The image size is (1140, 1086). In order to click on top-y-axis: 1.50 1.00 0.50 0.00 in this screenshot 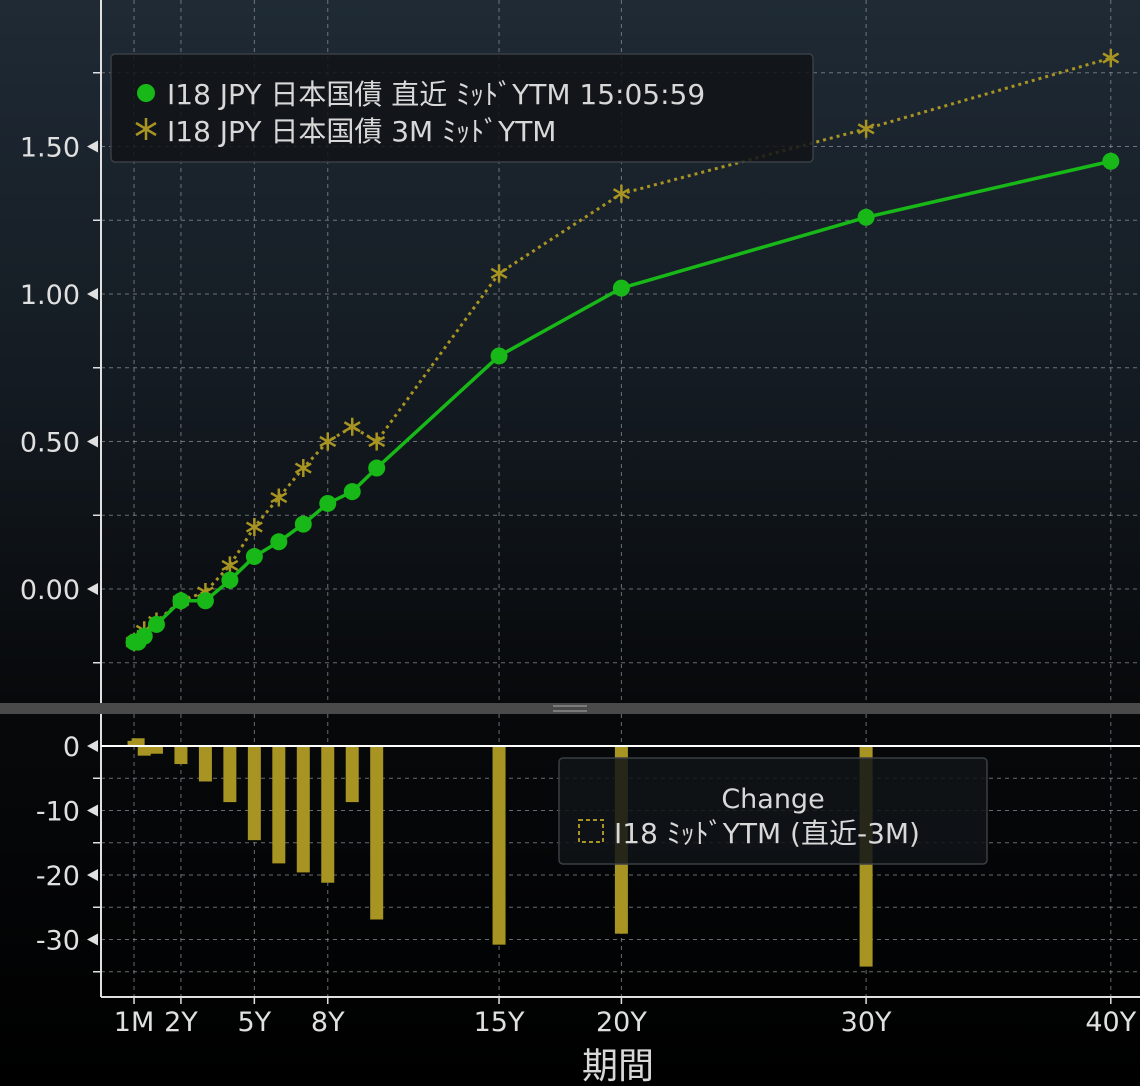, I will do `click(61, 351)`.